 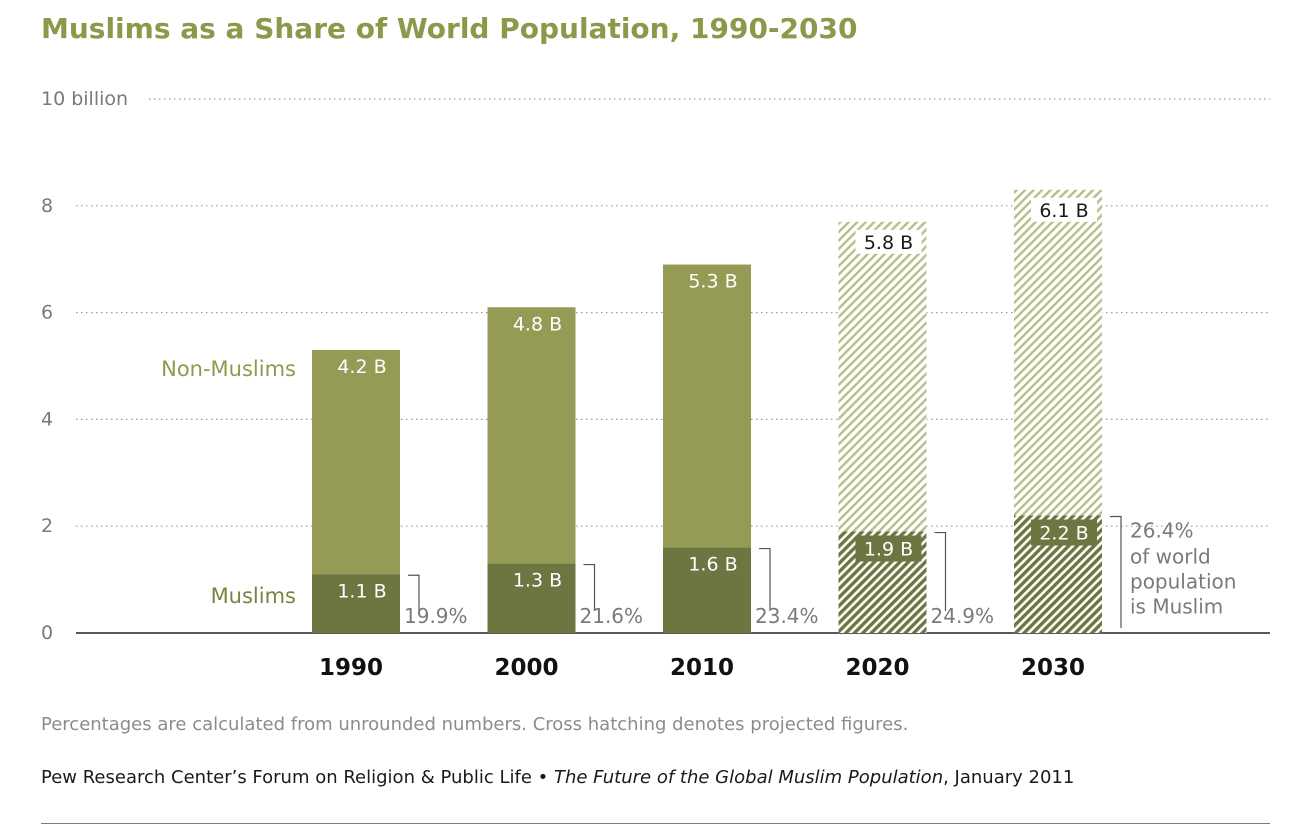 I want to click on bar-non-muslims-2020, so click(x=882, y=376).